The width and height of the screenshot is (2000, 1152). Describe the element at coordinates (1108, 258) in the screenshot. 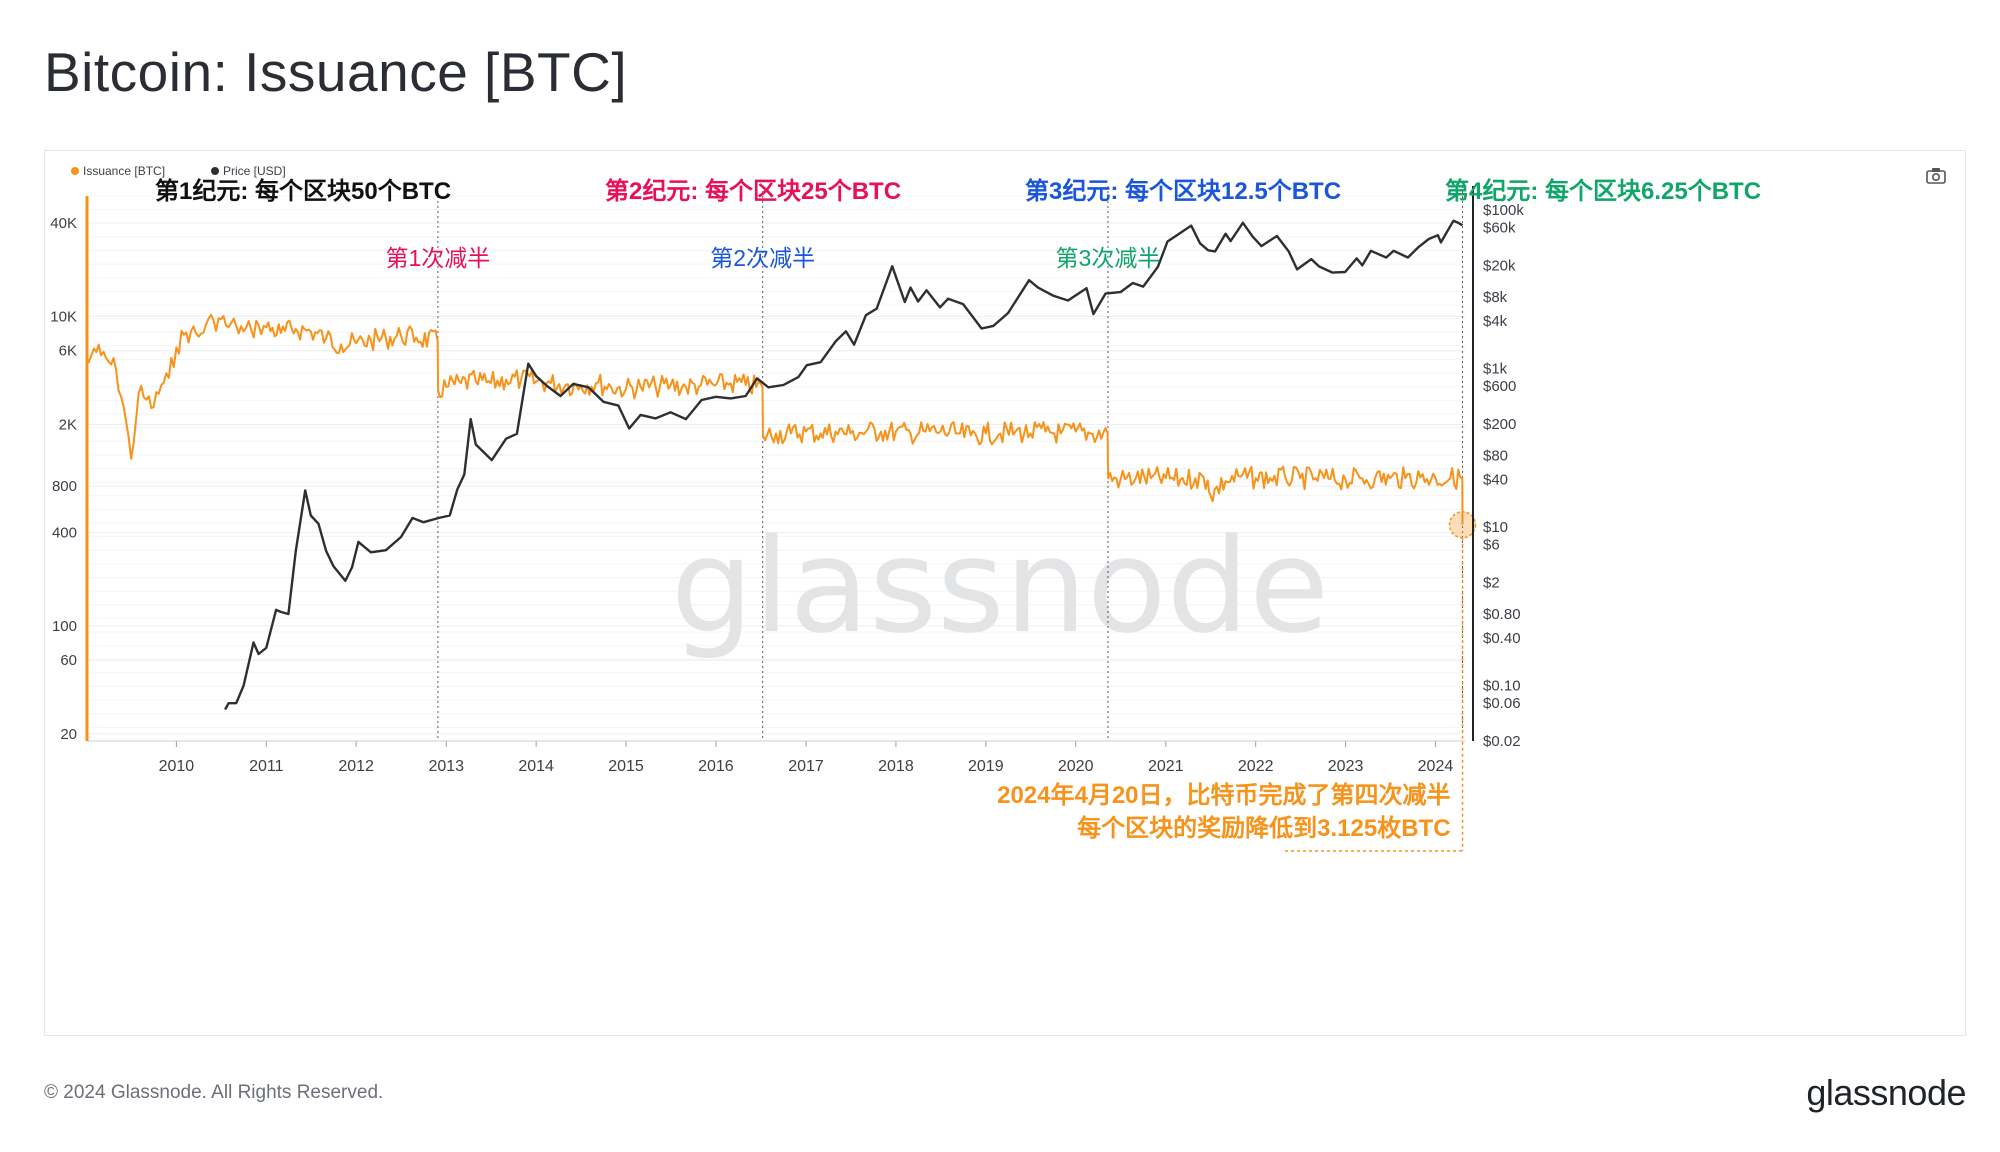

I see `halving-label: 第3次减半` at that location.